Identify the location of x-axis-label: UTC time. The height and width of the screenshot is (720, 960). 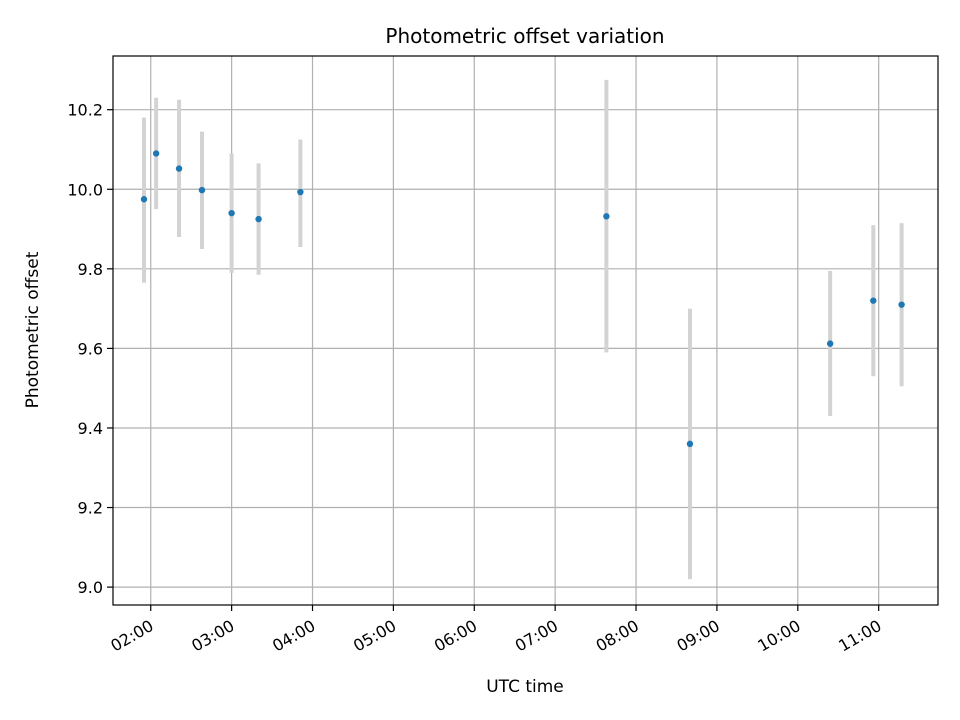
(525, 687).